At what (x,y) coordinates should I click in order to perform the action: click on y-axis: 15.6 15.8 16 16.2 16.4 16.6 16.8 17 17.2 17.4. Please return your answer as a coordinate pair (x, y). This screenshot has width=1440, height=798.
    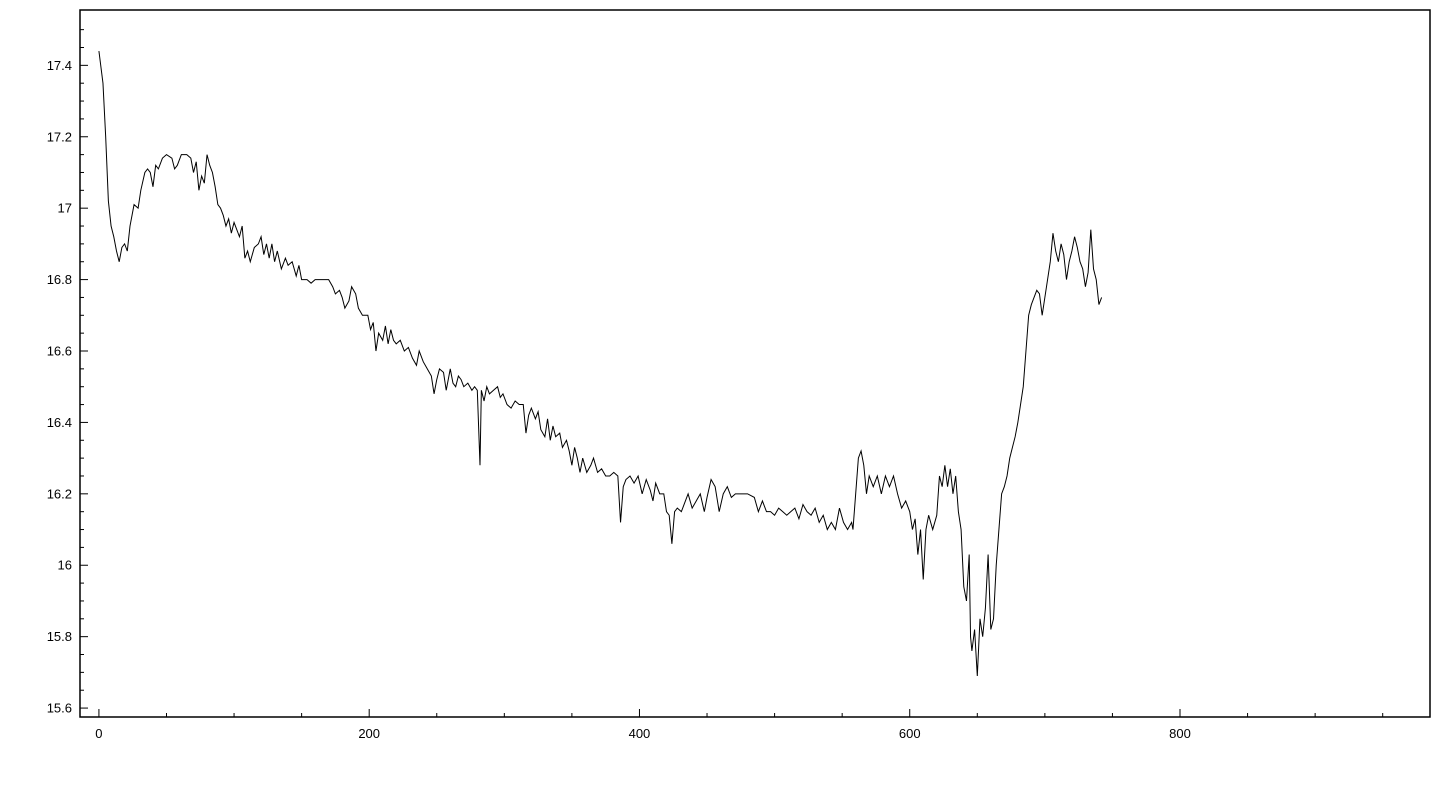
    Looking at the image, I should click on (67, 372).